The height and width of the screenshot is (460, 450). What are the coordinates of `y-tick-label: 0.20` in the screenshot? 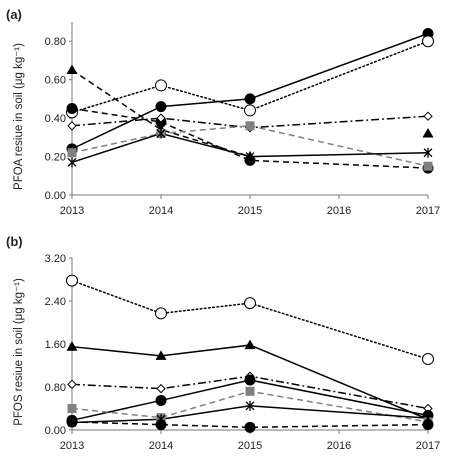 It's located at (55, 158).